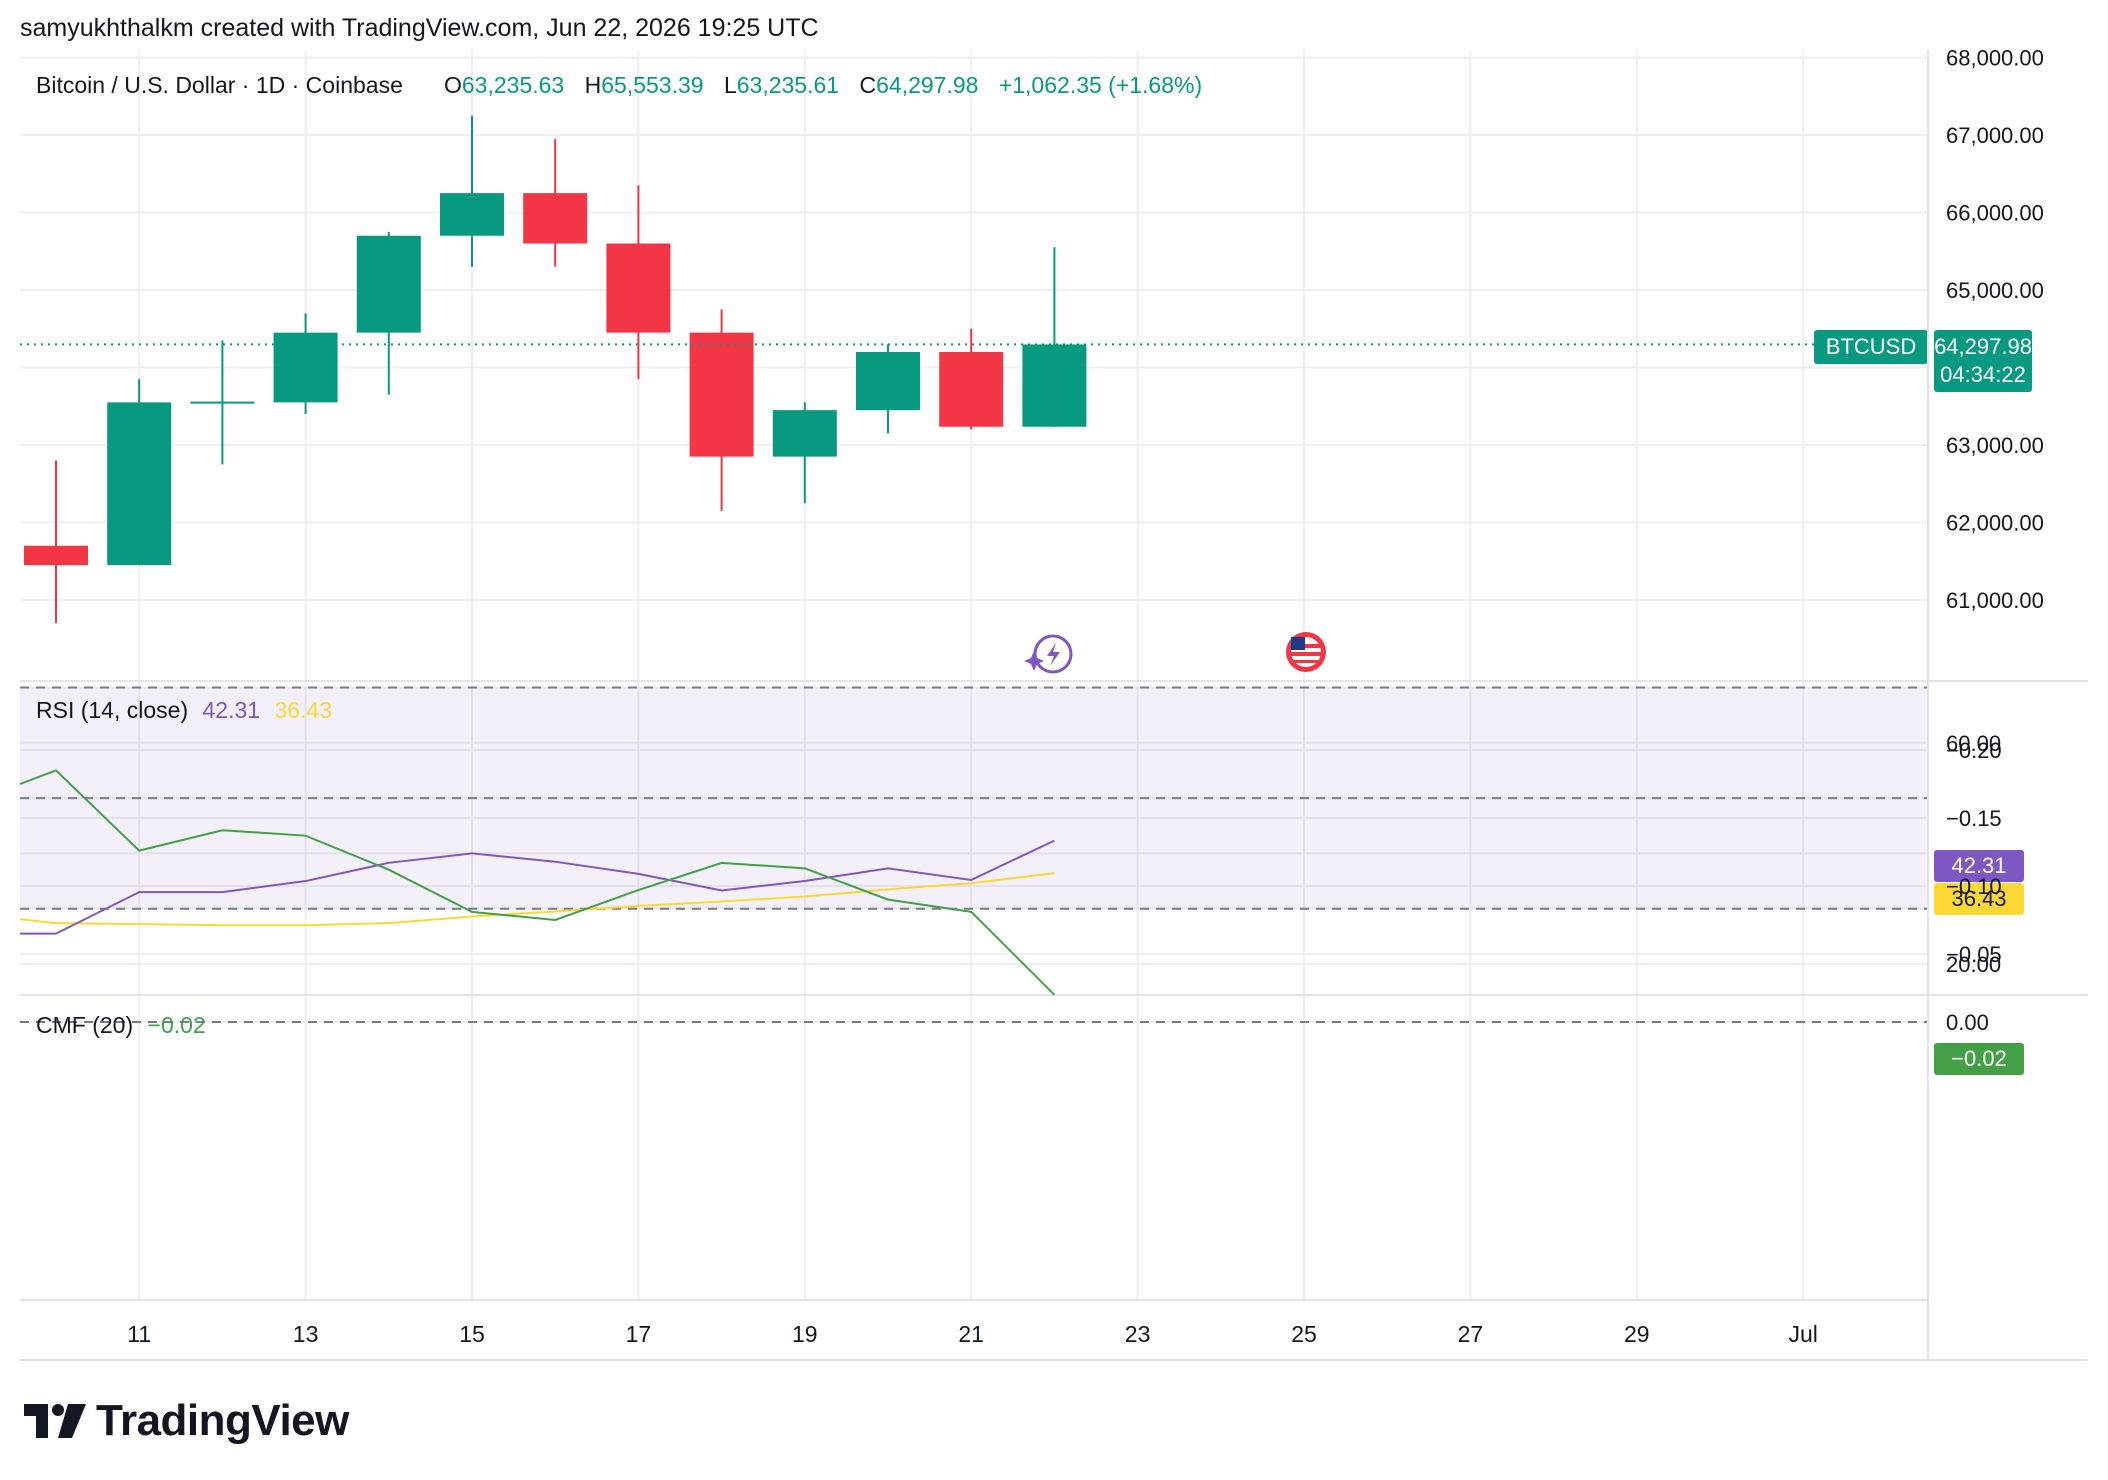 The height and width of the screenshot is (1480, 2108). I want to click on time-axis: 11 13 15 17 19 21 23 25 27 29 Jul, so click(972, 1334).